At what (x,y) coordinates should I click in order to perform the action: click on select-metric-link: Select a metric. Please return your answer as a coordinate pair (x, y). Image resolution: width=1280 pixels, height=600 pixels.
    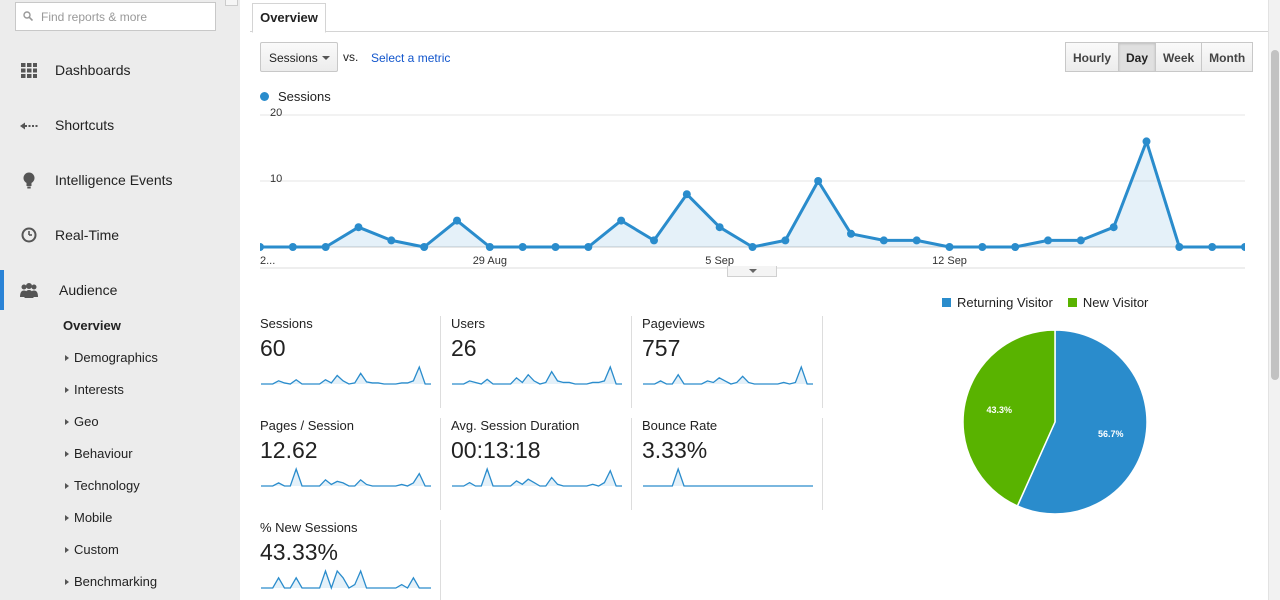
    Looking at the image, I should click on (411, 58).